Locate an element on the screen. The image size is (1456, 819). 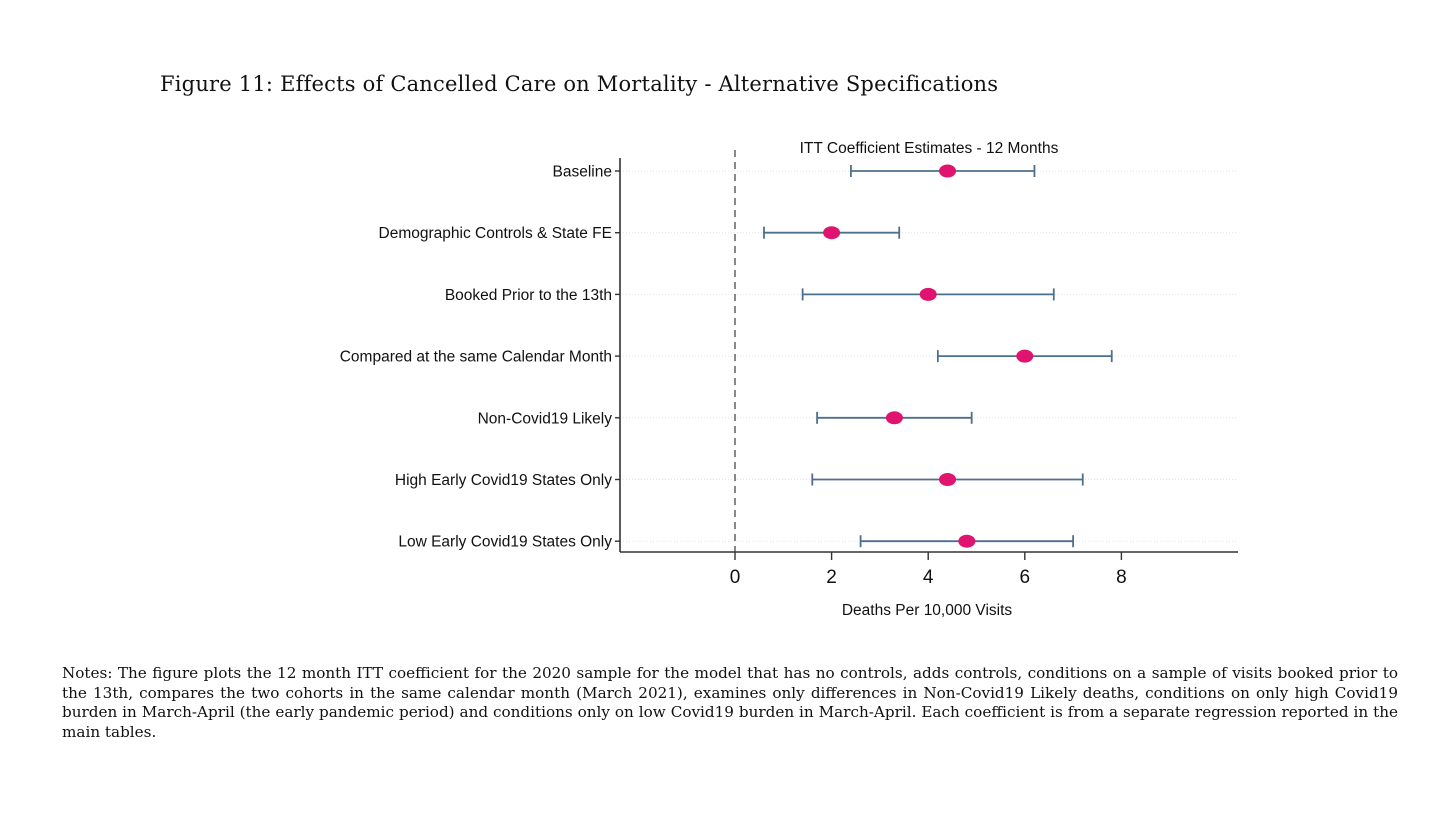
y-tick-label: Baseline is located at coordinates (582, 172).